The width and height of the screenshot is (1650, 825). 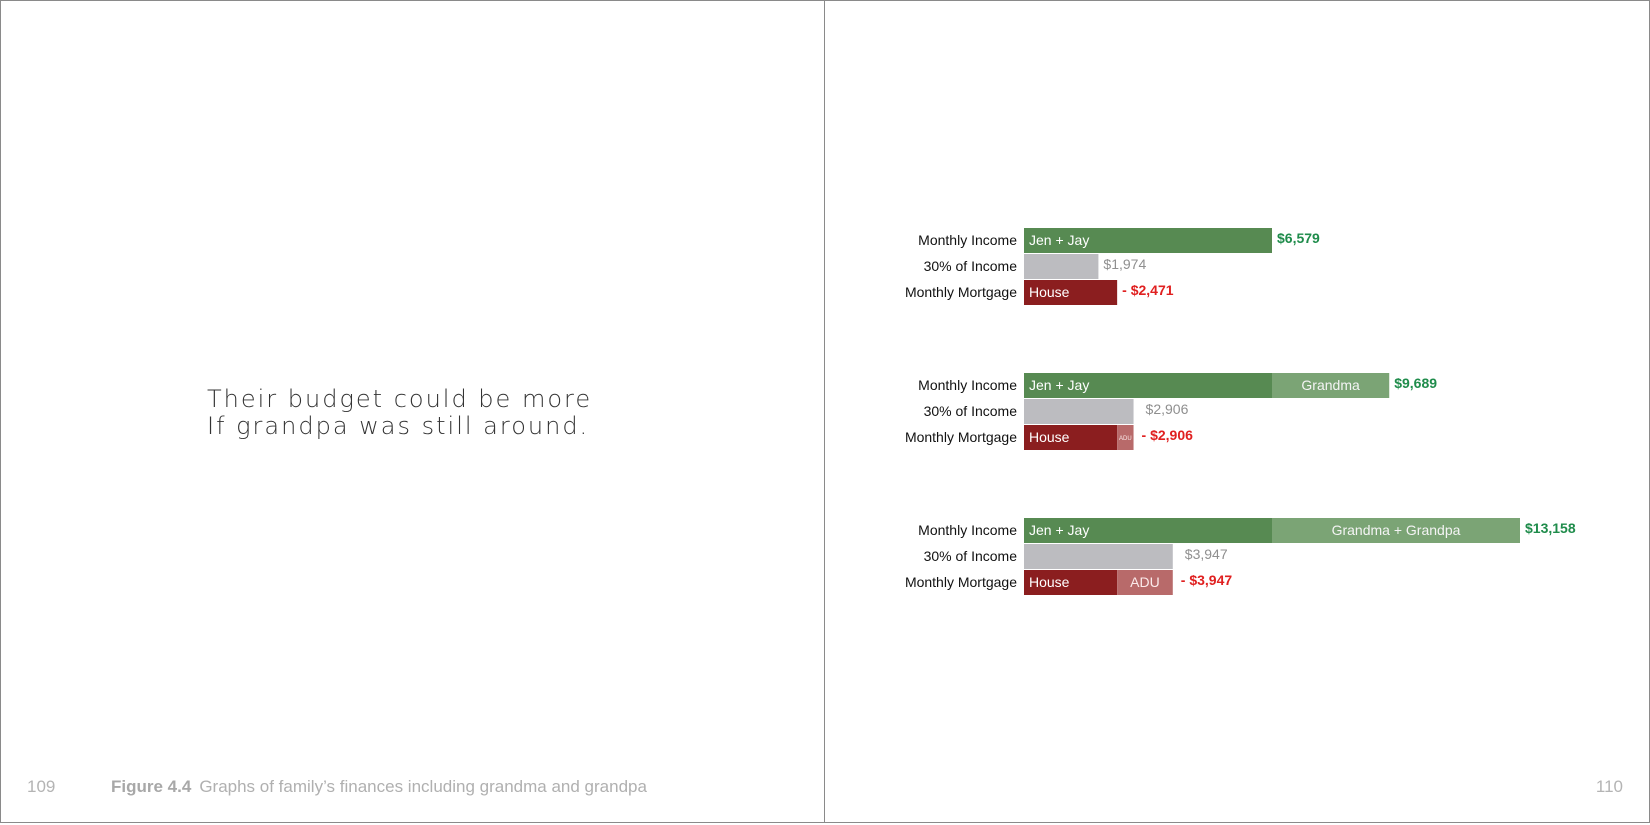 I want to click on income-total-label: $13,158, so click(x=1550, y=528).